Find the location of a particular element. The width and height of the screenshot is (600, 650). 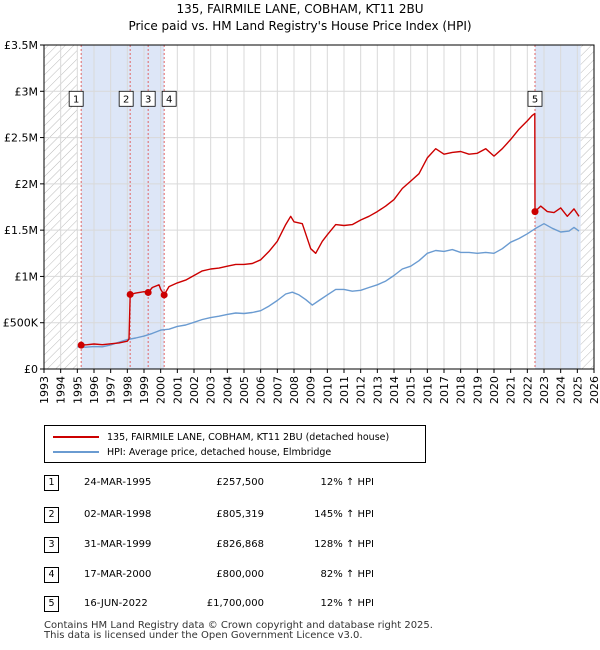

sale-row: 4 17-MAR-2000 £800,000 82% ↑ HPI is located at coordinates (244, 576).